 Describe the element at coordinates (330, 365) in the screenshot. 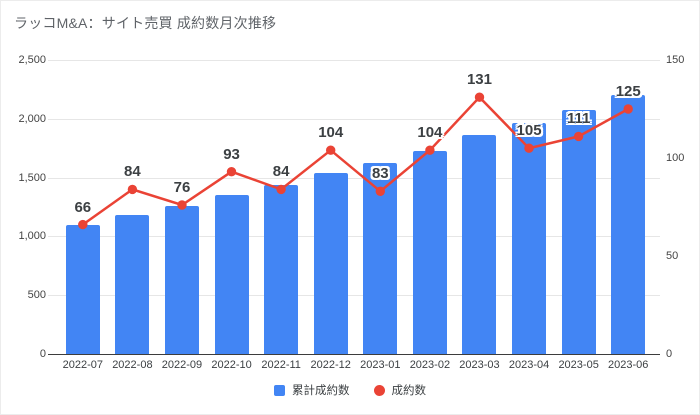

I see `x-axis-label: 2022-12` at that location.